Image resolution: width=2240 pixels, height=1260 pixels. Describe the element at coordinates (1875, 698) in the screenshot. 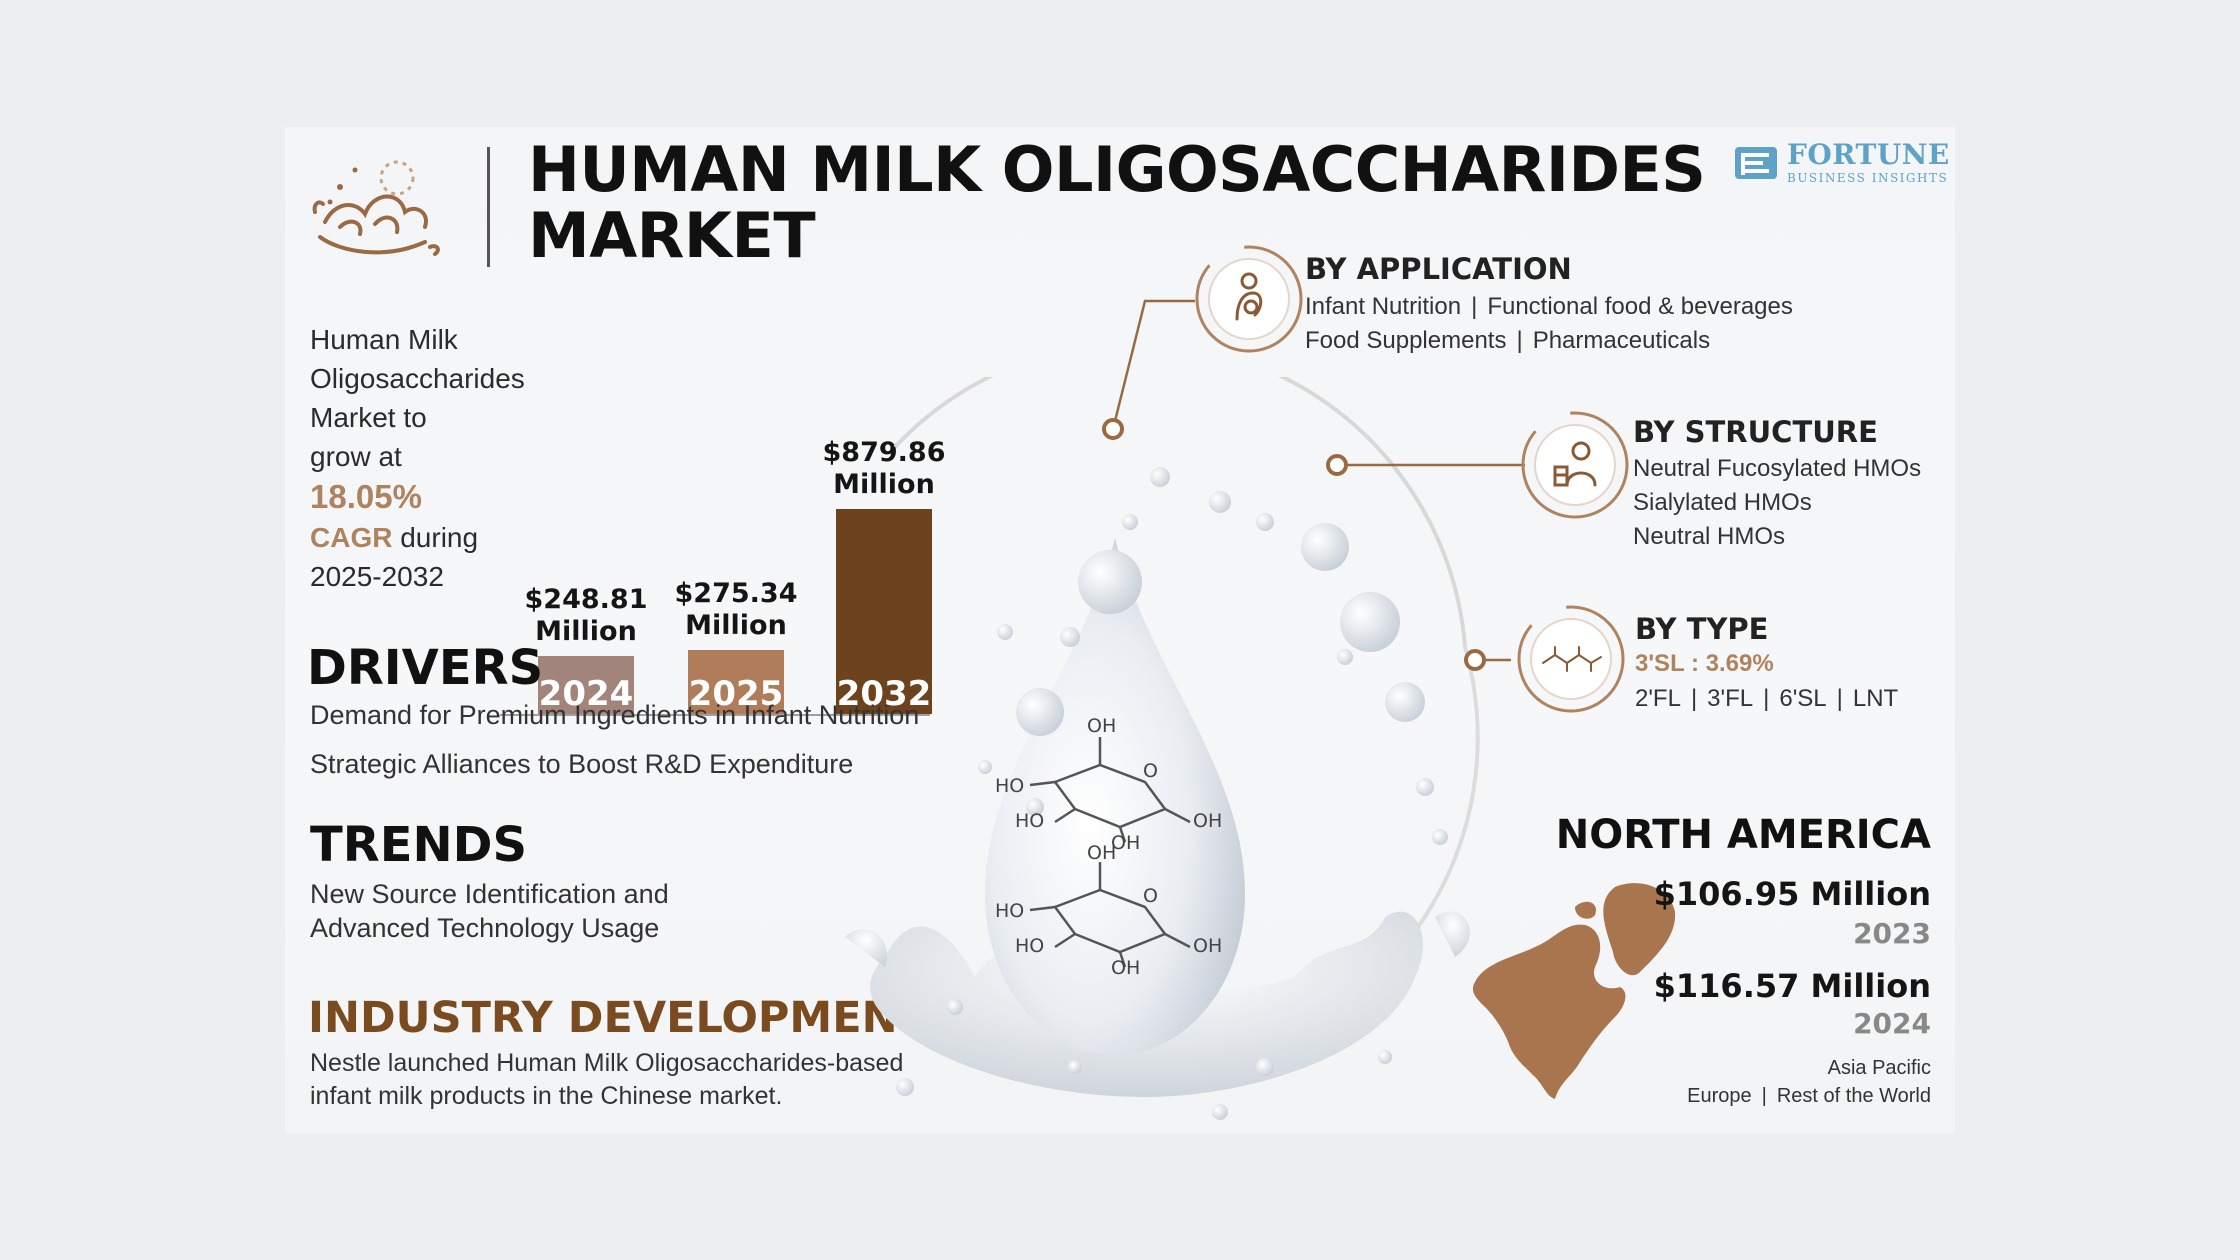

I see `type-item: LNT` at that location.